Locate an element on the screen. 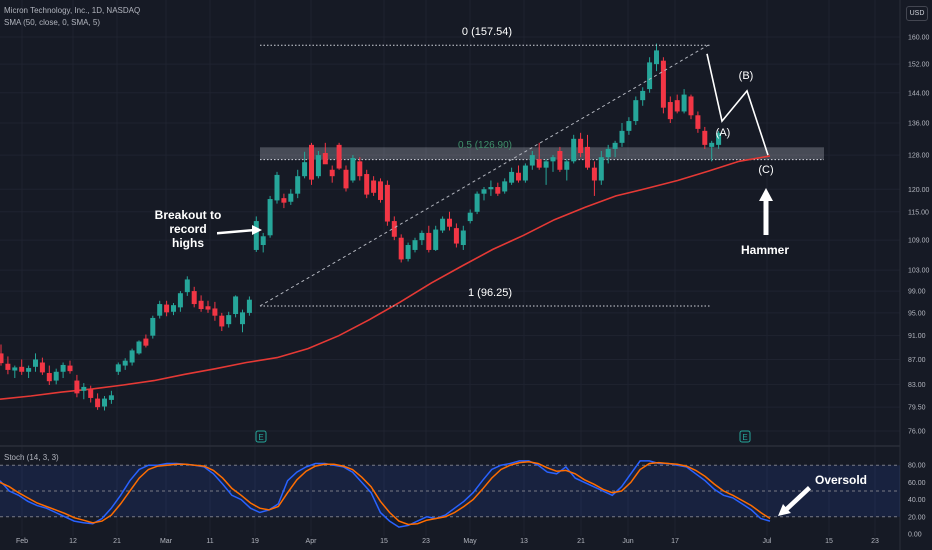  time-tick-label: 15 is located at coordinates (384, 541).